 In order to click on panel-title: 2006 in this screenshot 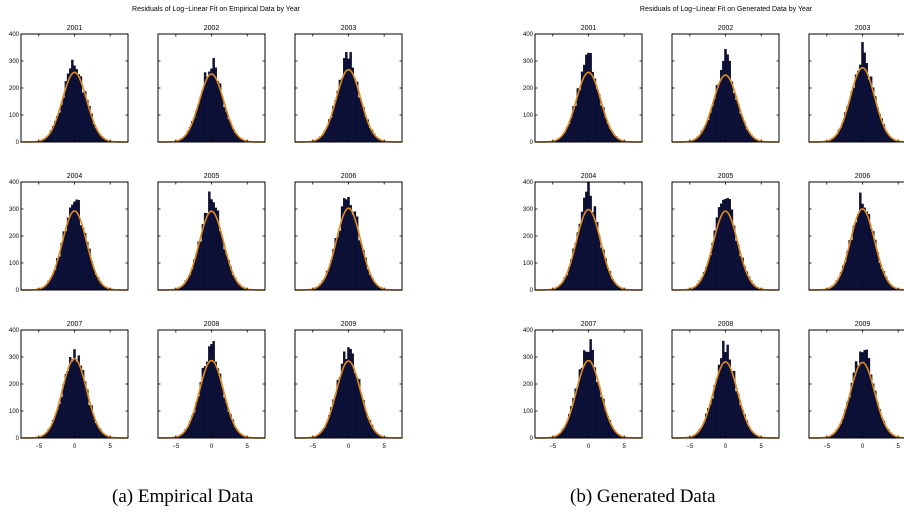, I will do `click(349, 176)`.